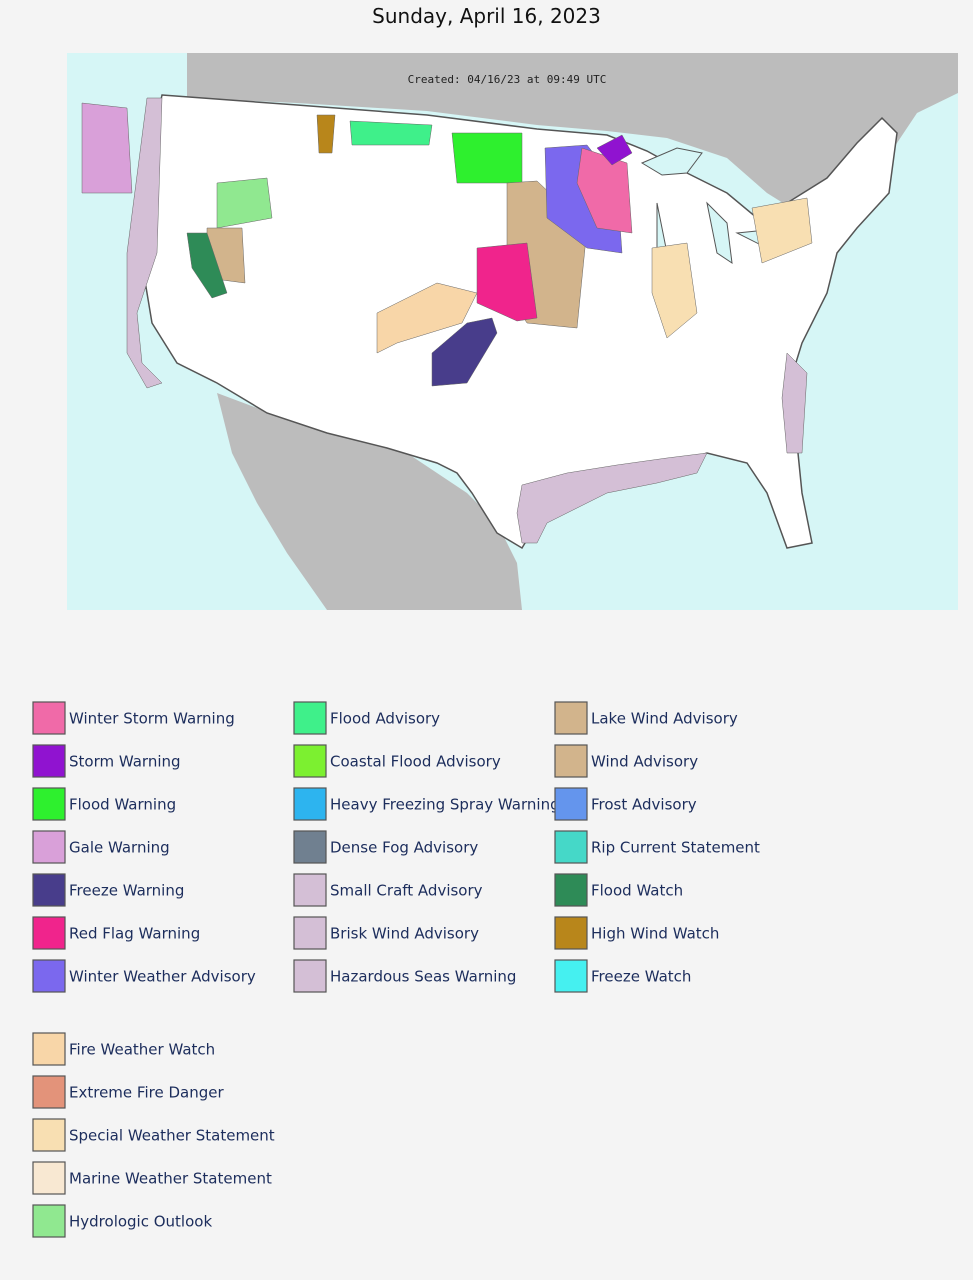 Image resolution: width=973 pixels, height=1280 pixels. I want to click on storm-warning-area, so click(614, 150).